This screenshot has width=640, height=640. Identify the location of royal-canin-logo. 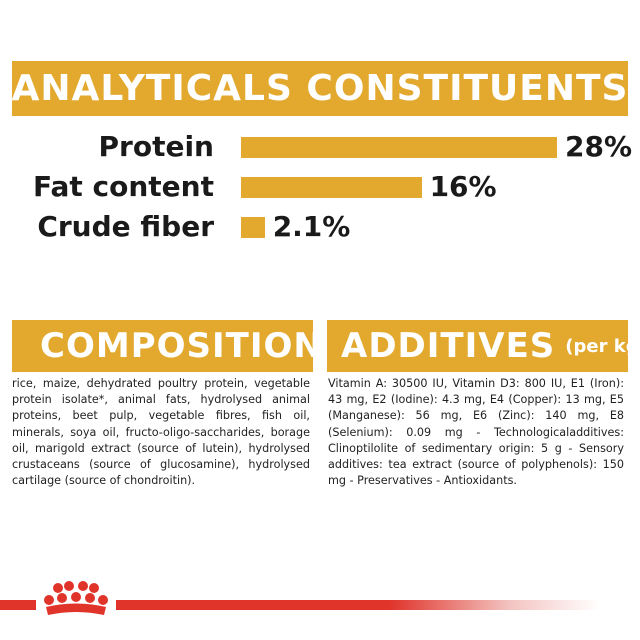
(76, 601).